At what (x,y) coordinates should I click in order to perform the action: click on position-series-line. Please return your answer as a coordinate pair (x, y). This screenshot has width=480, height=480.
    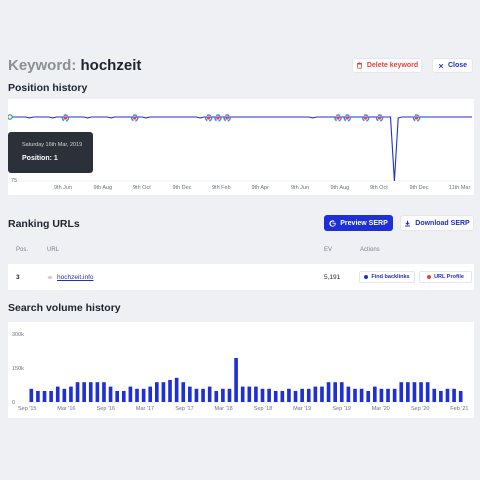
    Looking at the image, I should click on (241, 149).